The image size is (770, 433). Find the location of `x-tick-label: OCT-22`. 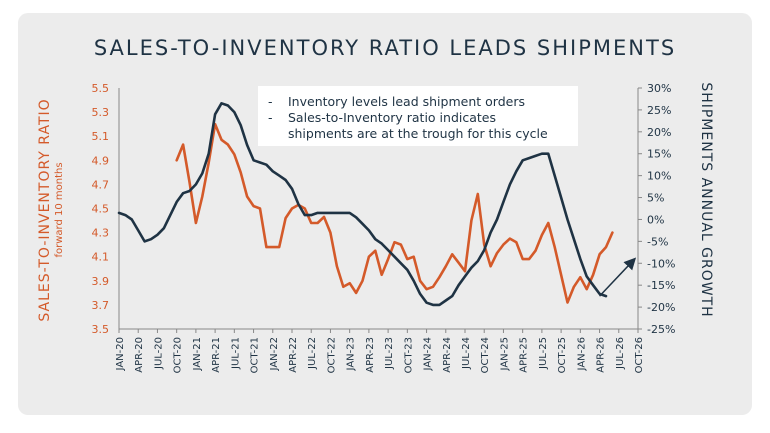

x-tick-label: OCT-22 is located at coordinates (331, 355).